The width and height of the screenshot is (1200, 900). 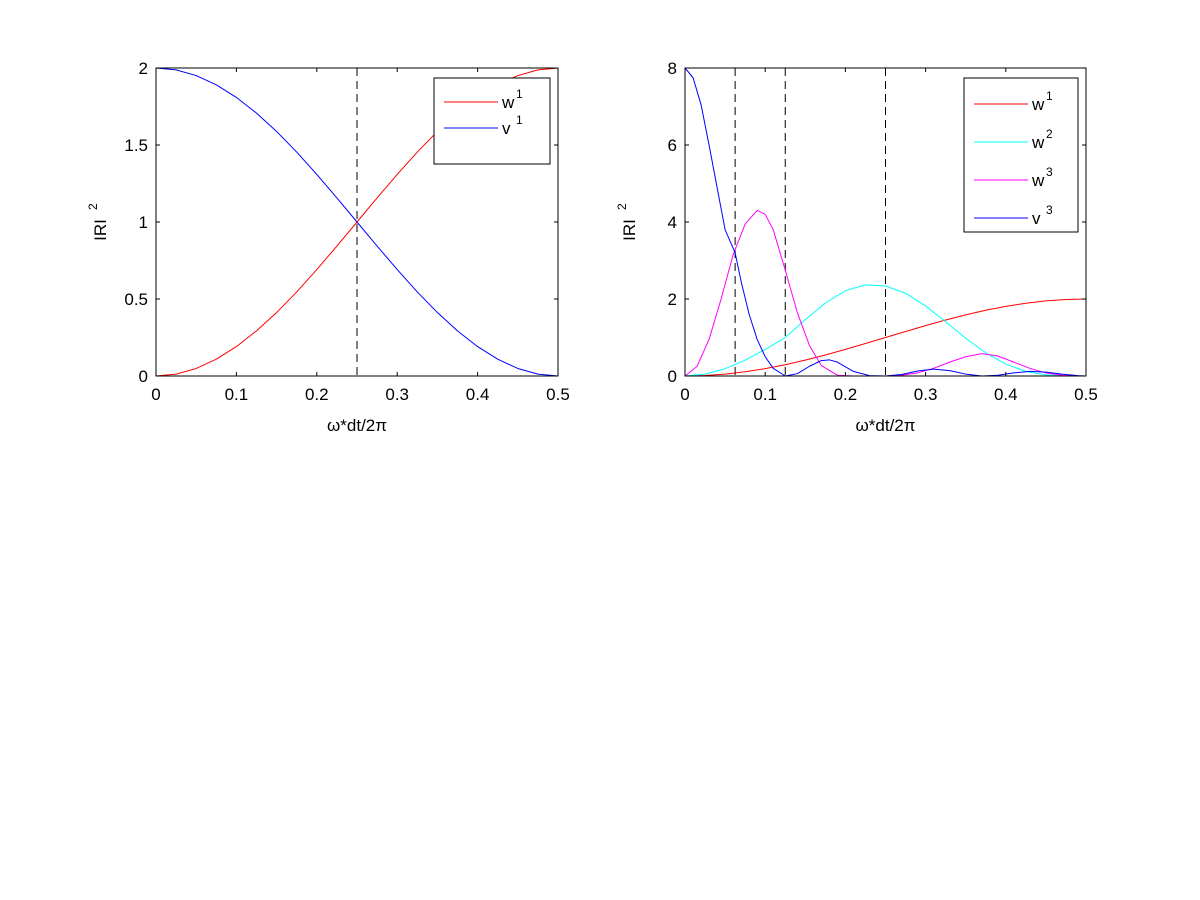 What do you see at coordinates (672, 68) in the screenshot?
I see `y-tick-label: 8` at bounding box center [672, 68].